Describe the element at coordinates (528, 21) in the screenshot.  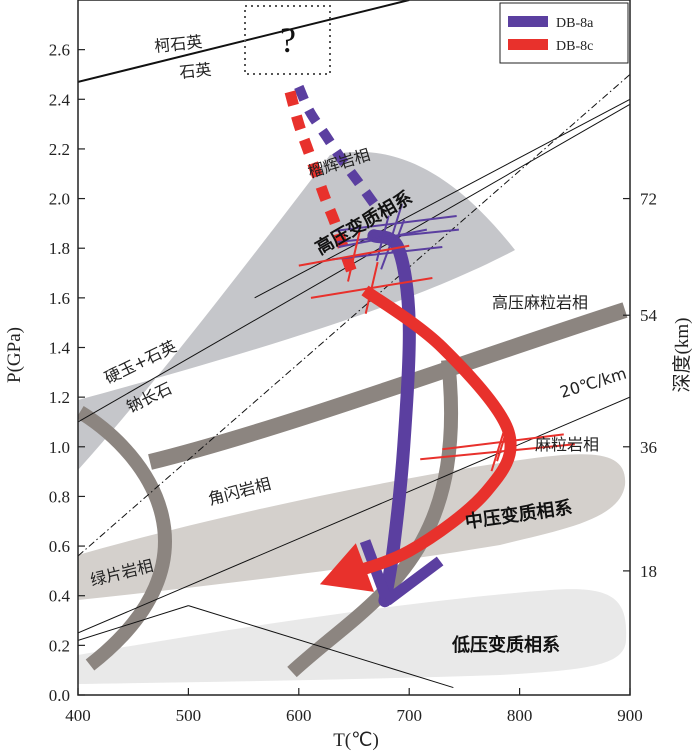
I see `legend-swatch-db8a` at that location.